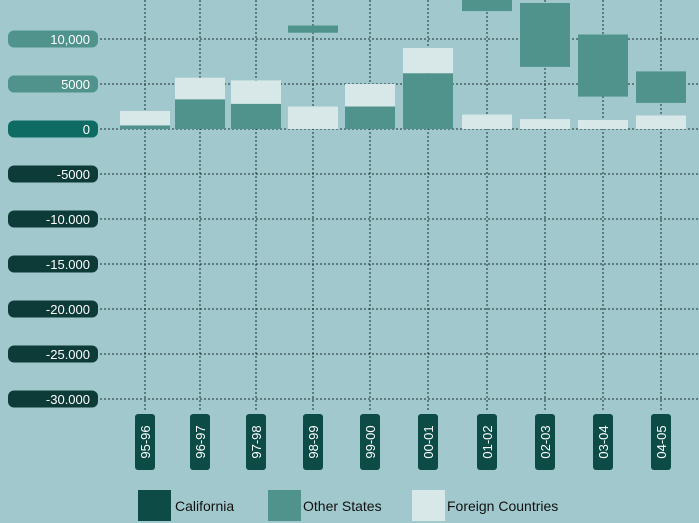 The height and width of the screenshot is (523, 699). I want to click on y-tick-label: -10.000, so click(68, 219).